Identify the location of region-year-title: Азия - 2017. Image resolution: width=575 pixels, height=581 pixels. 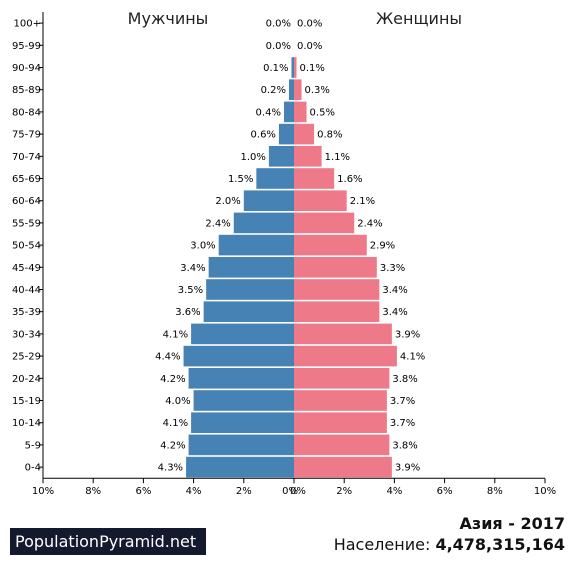
(512, 523).